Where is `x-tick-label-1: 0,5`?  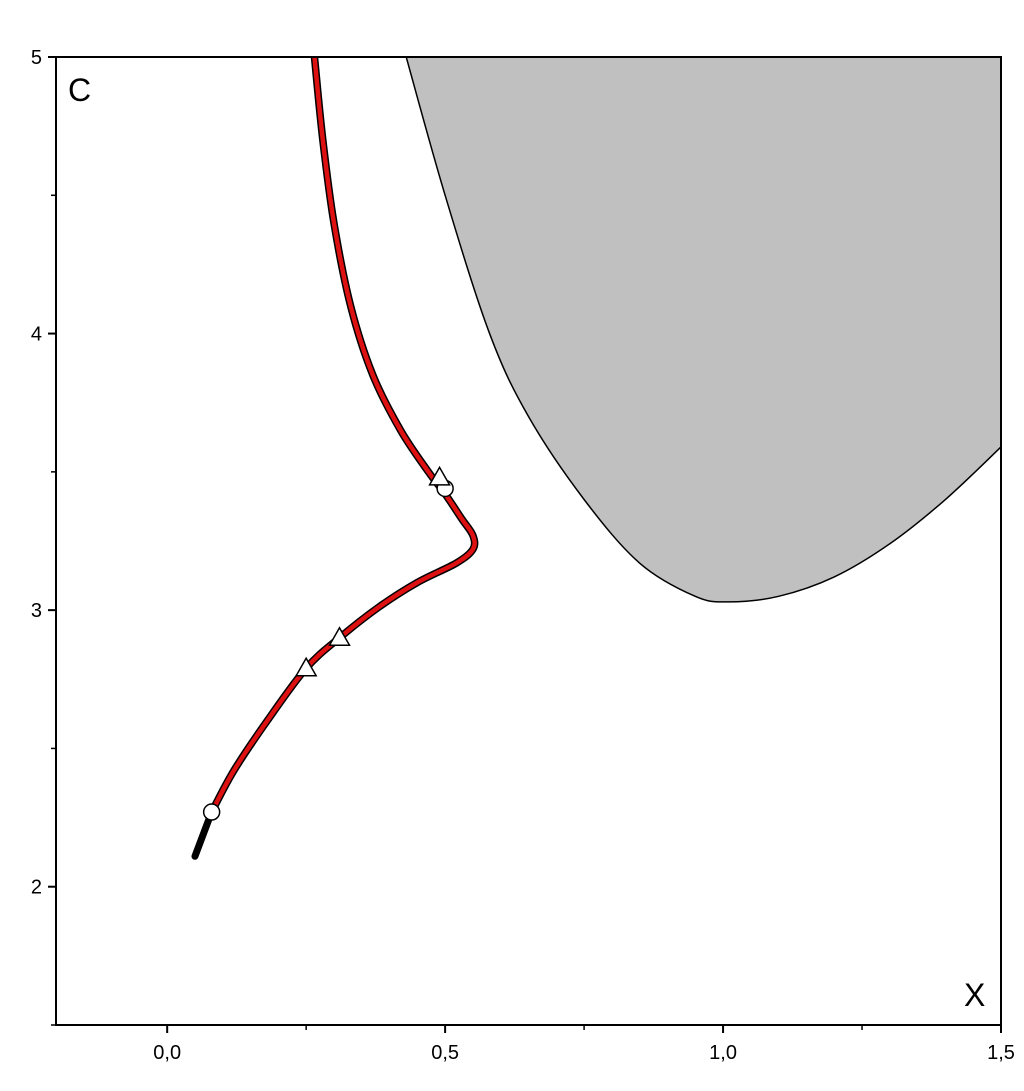 x-tick-label-1: 0,5 is located at coordinates (445, 1053).